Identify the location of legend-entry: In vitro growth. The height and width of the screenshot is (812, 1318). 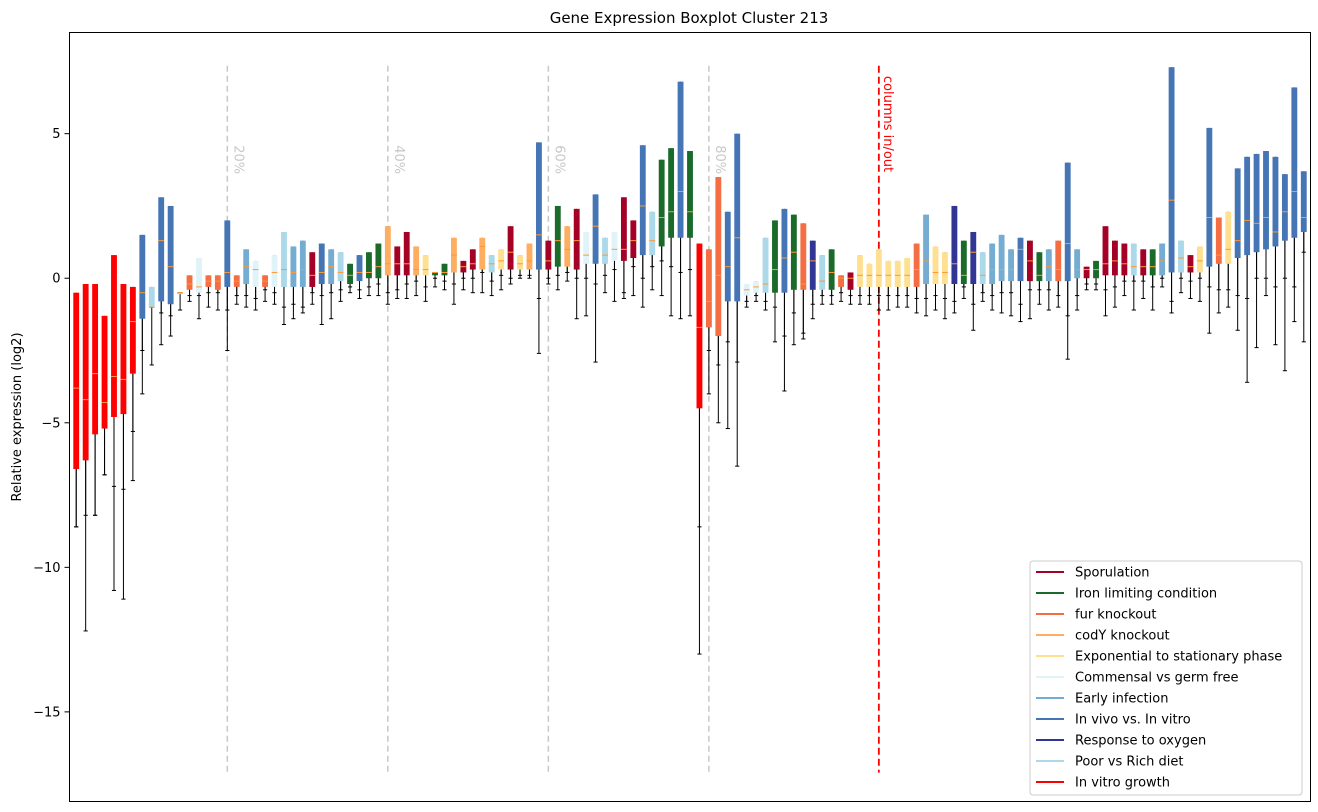
(1103, 783).